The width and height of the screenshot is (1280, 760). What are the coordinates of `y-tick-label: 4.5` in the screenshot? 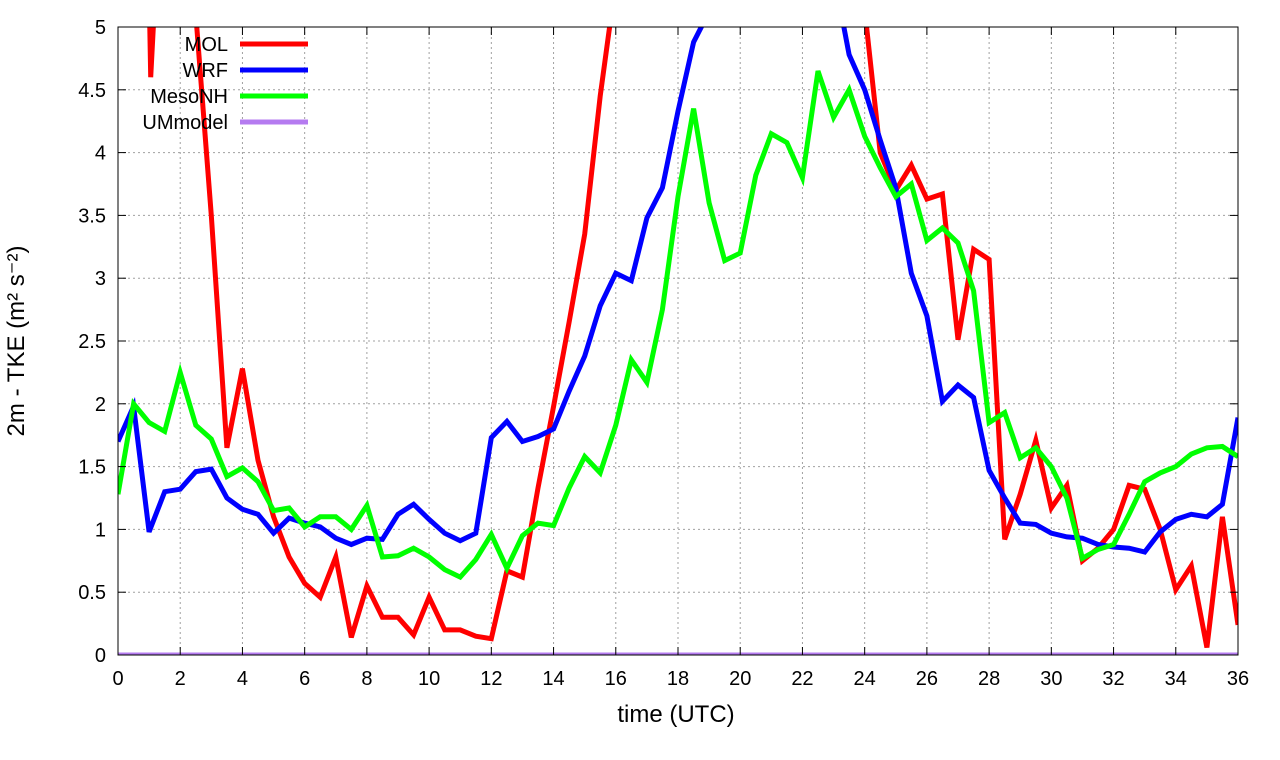 It's located at (92, 91).